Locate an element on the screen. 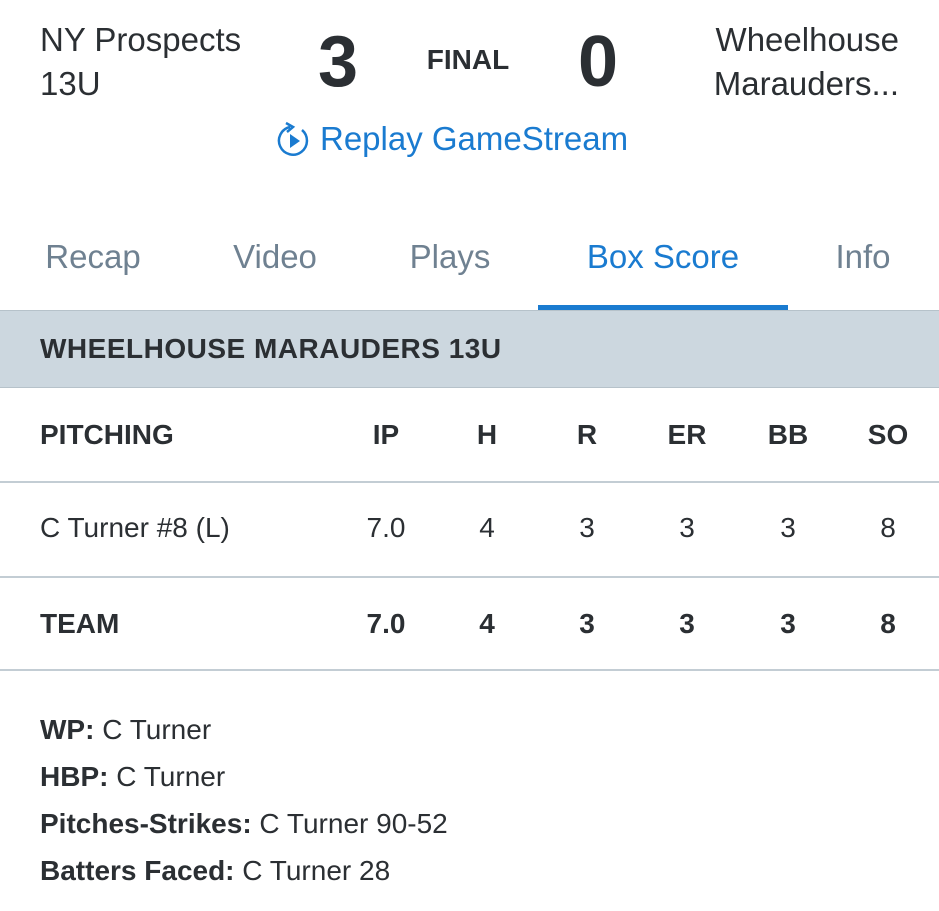 The height and width of the screenshot is (911, 939). team-section-header: WHEELHOUSE MARAUDERS 13U is located at coordinates (469, 349).